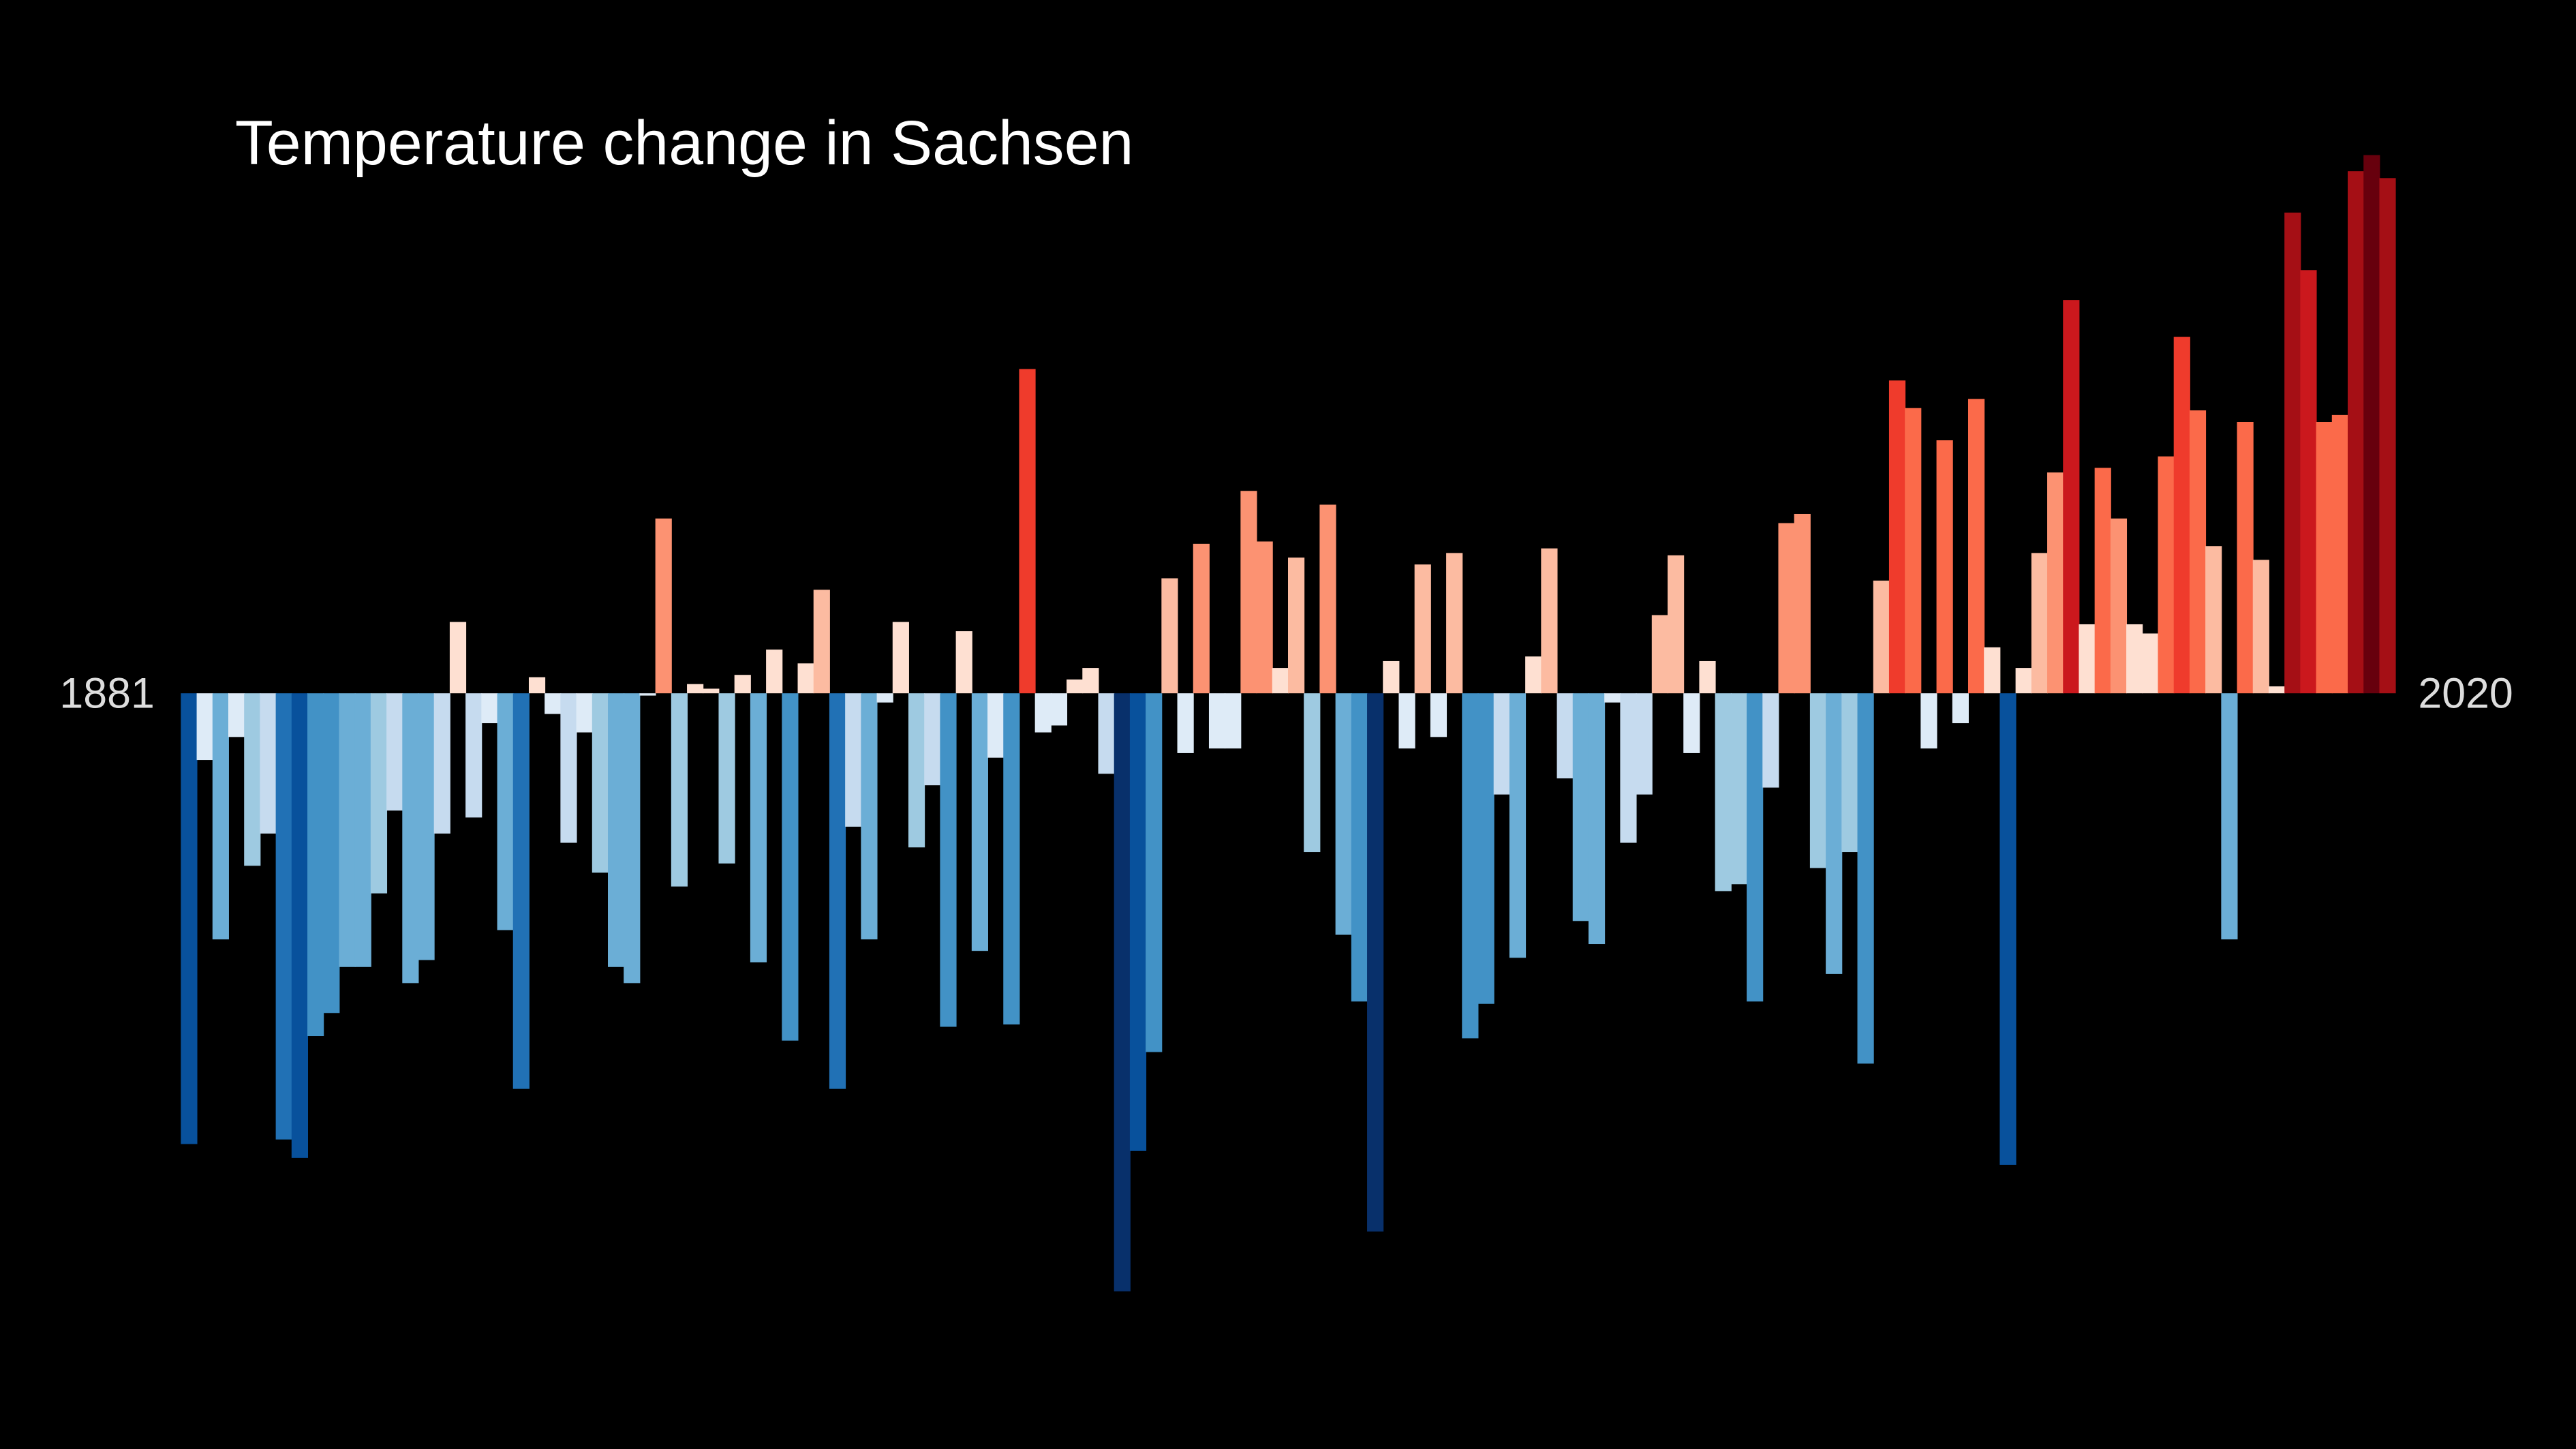 Image resolution: width=2576 pixels, height=1449 pixels. Describe the element at coordinates (2465, 694) in the screenshot. I see `x-tick-label: 2020` at that location.